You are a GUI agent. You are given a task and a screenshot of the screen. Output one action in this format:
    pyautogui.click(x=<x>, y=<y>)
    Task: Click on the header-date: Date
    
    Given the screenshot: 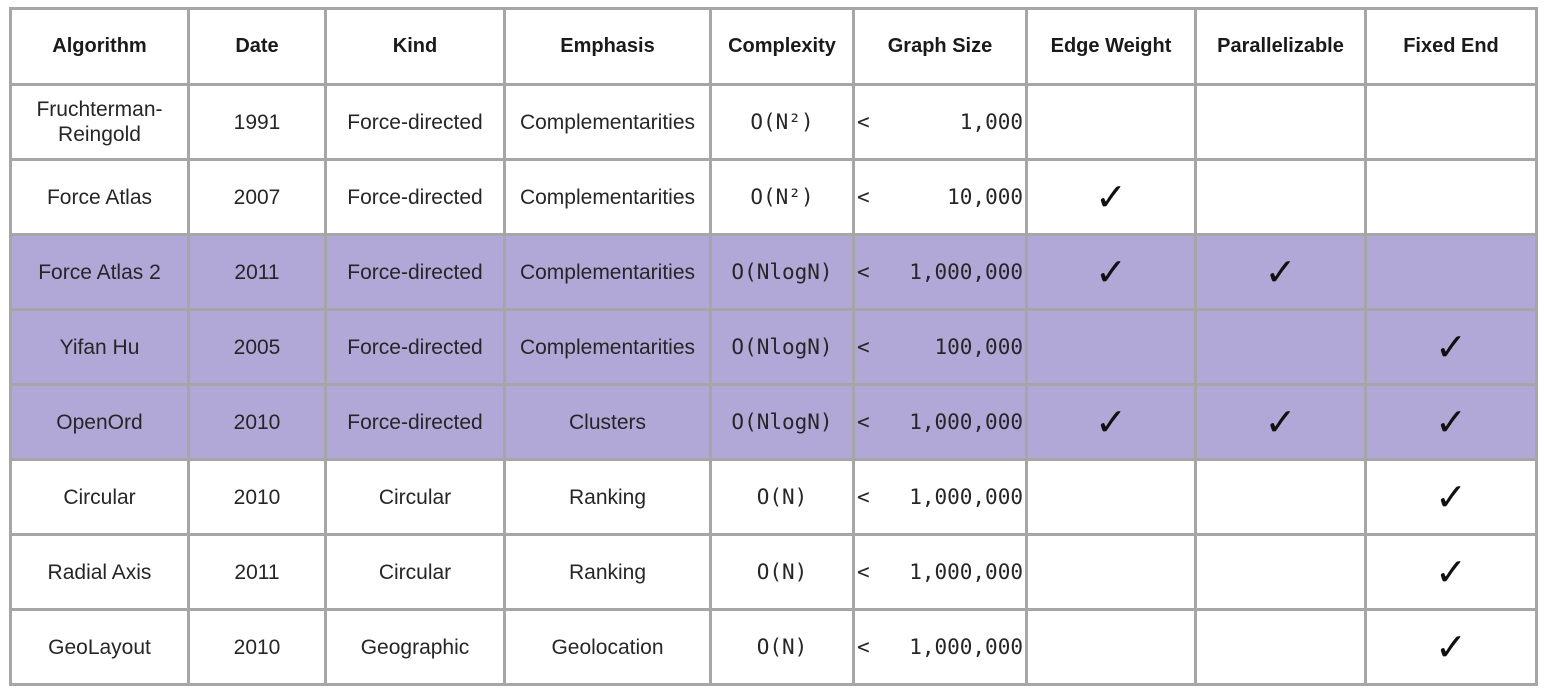 What is the action you would take?
    pyautogui.click(x=257, y=46)
    